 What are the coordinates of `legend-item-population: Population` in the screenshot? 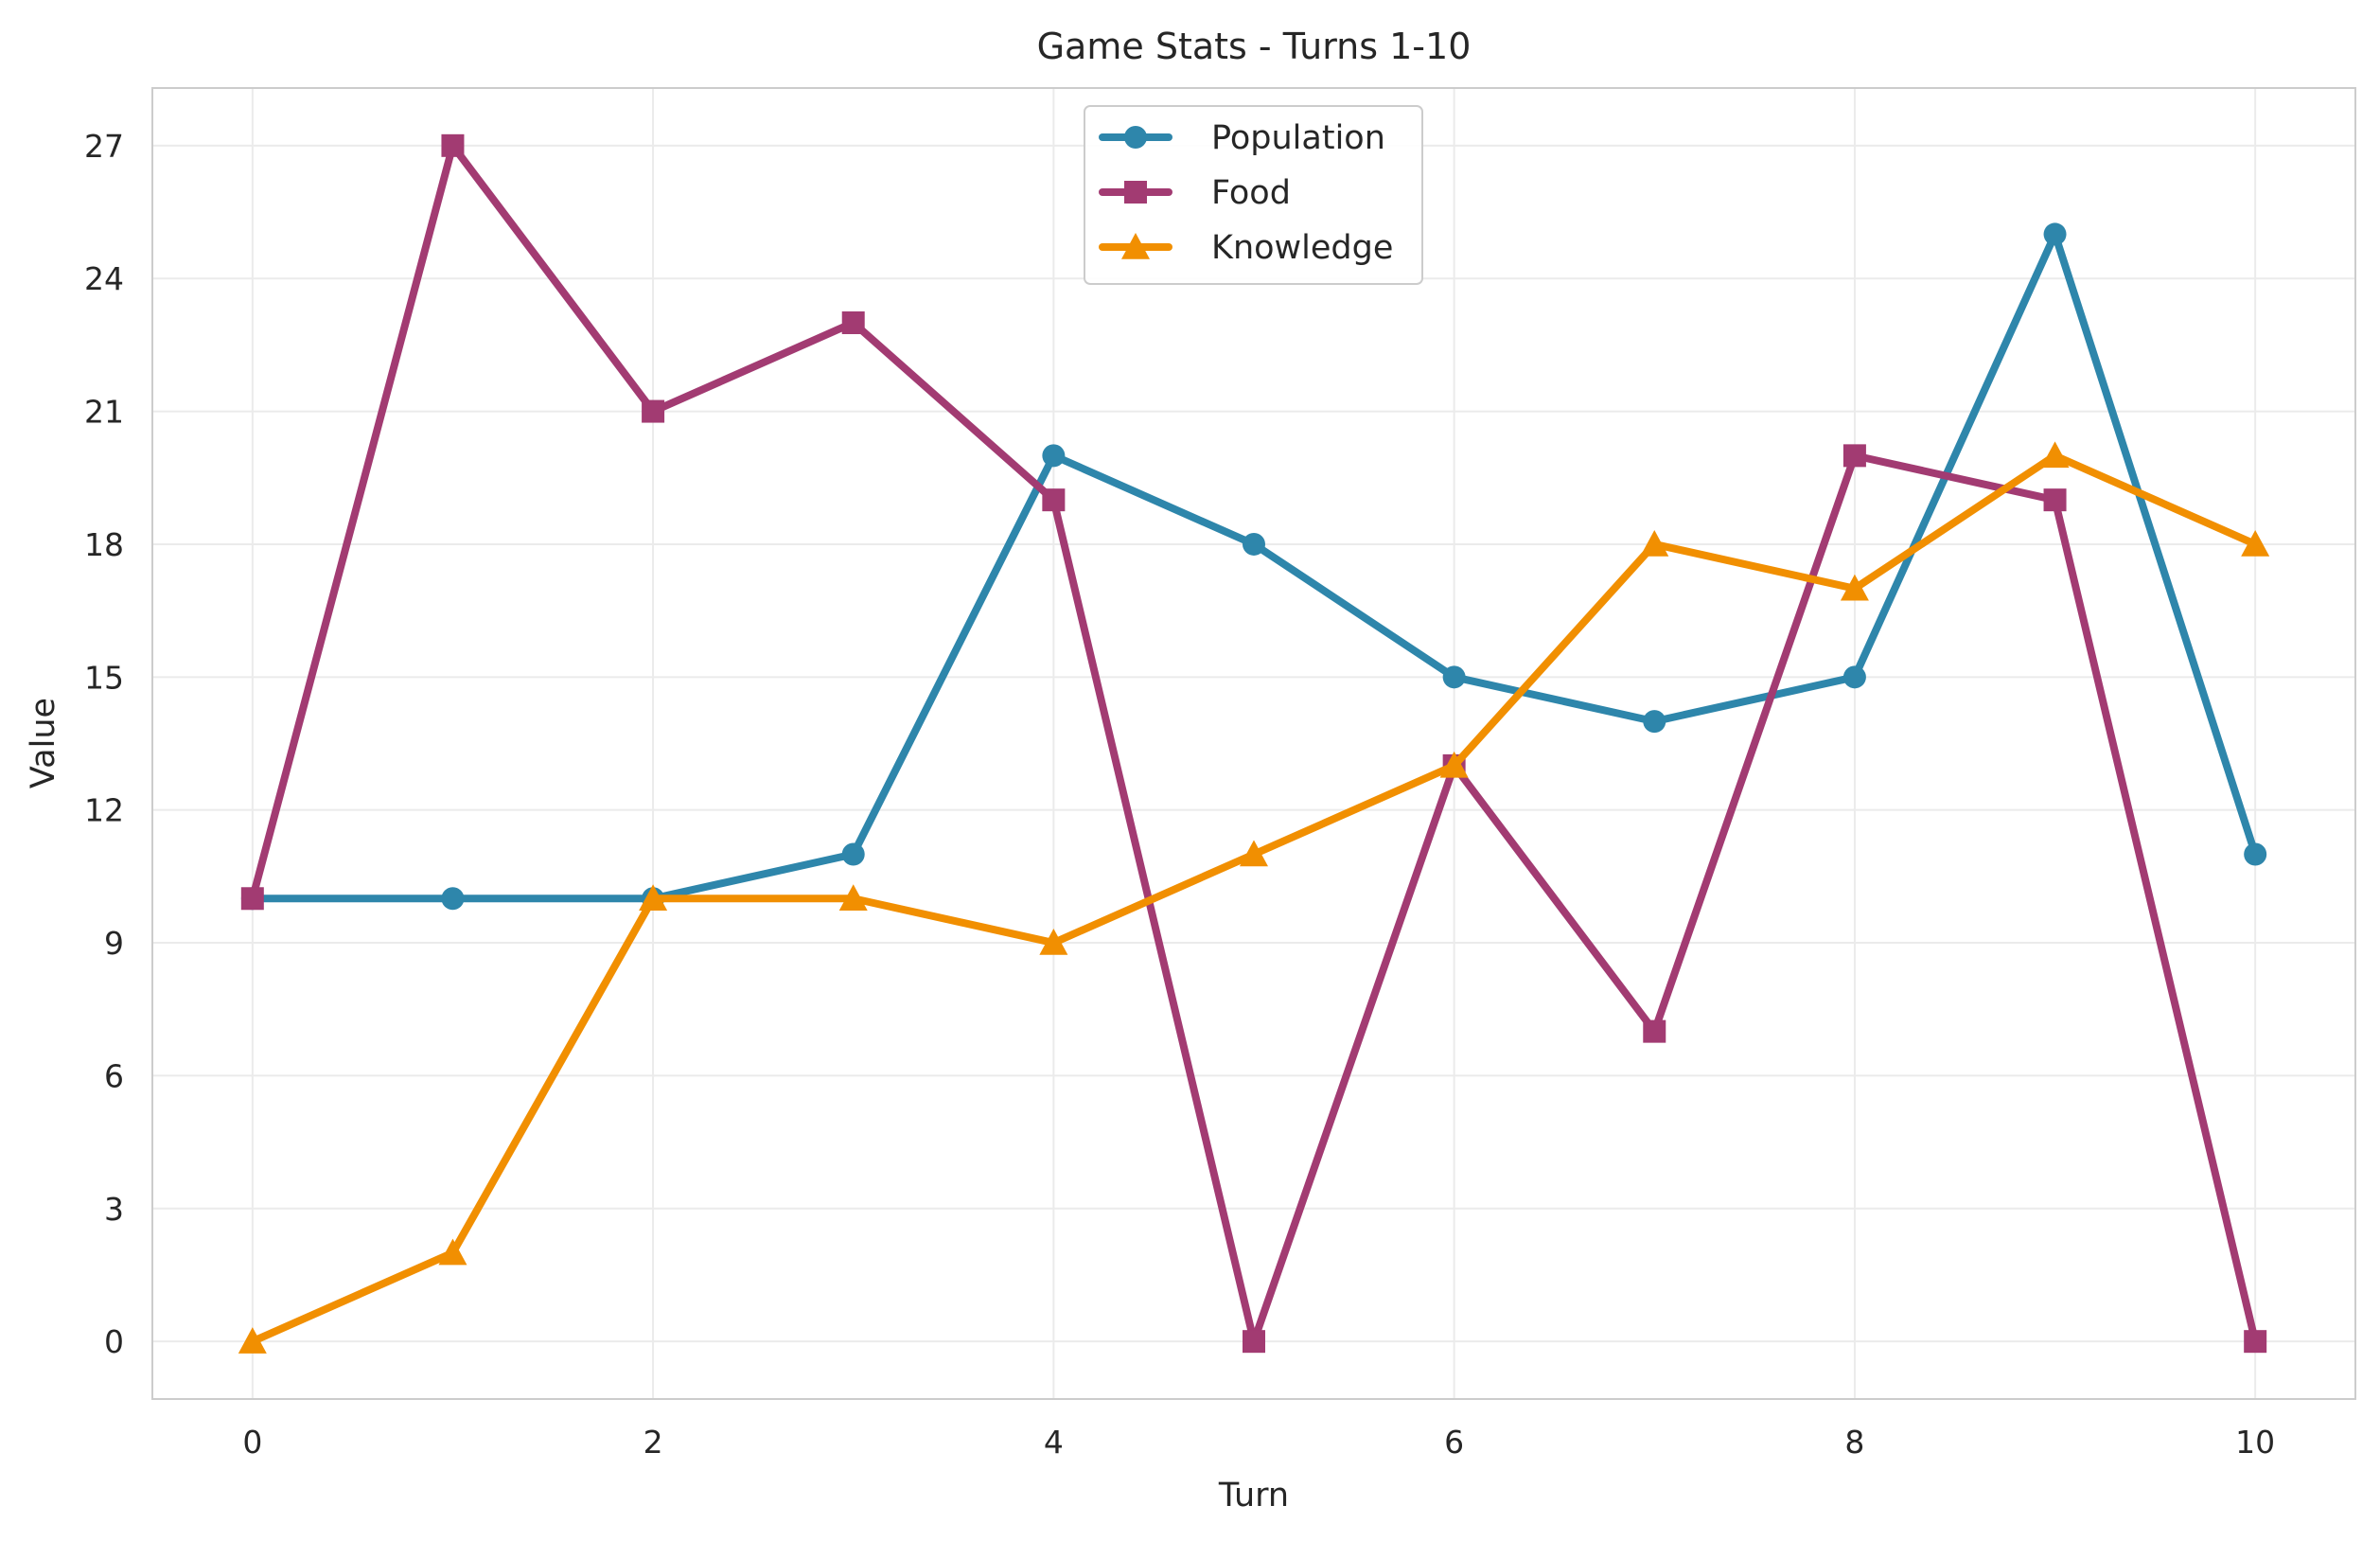 It's located at (1242, 138).